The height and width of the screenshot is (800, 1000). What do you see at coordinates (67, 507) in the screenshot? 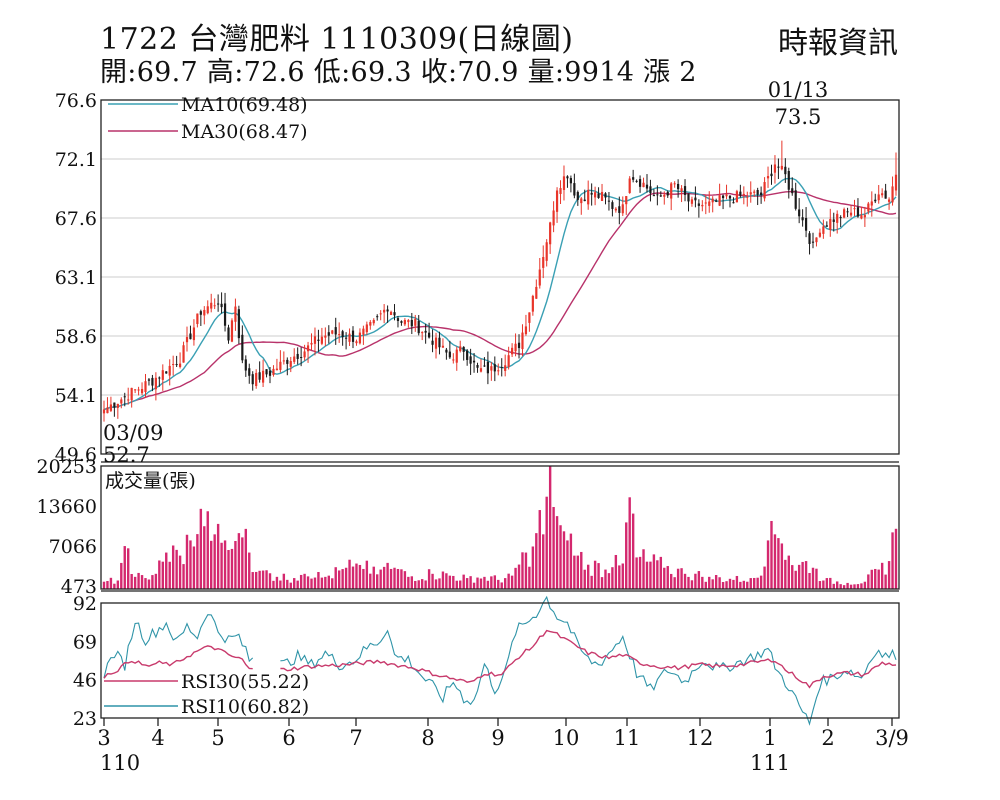
I see `volume-tick-label: 13660` at bounding box center [67, 507].